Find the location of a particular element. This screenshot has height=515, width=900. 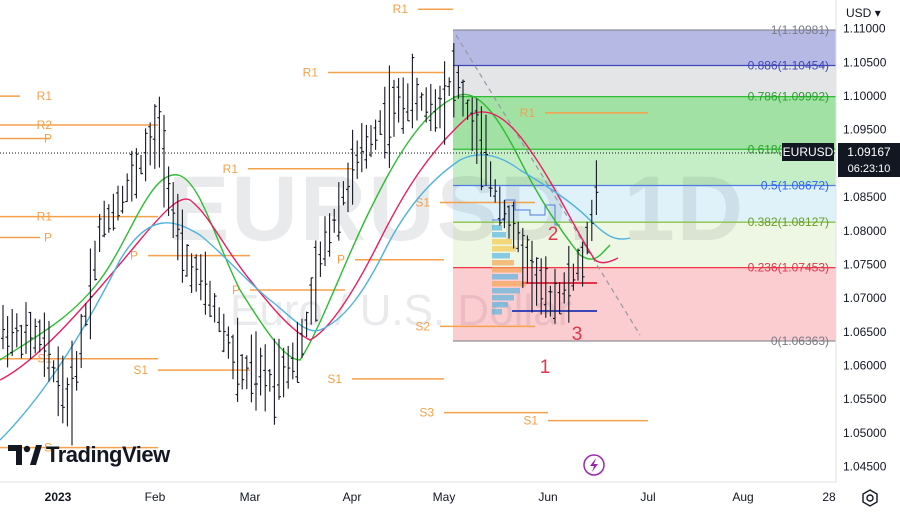

fib-level-label: 1(1.10981) is located at coordinates (800, 30).